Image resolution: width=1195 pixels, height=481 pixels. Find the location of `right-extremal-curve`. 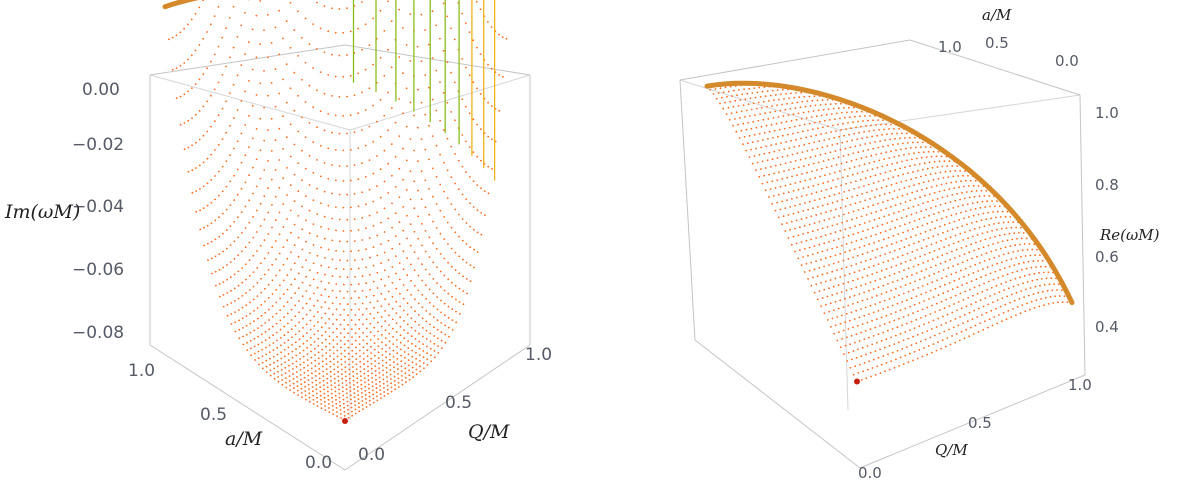

right-extremal-curve is located at coordinates (889, 193).